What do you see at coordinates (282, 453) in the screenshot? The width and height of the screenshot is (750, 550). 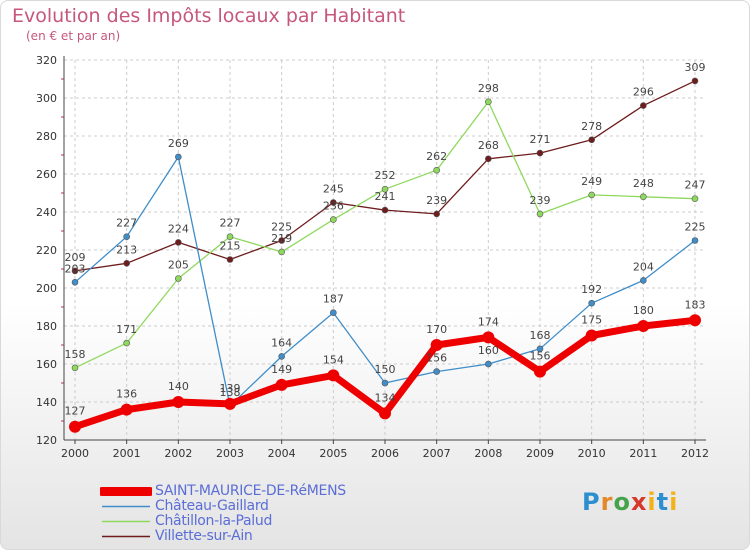 I see `x-tick-label: 2004` at bounding box center [282, 453].